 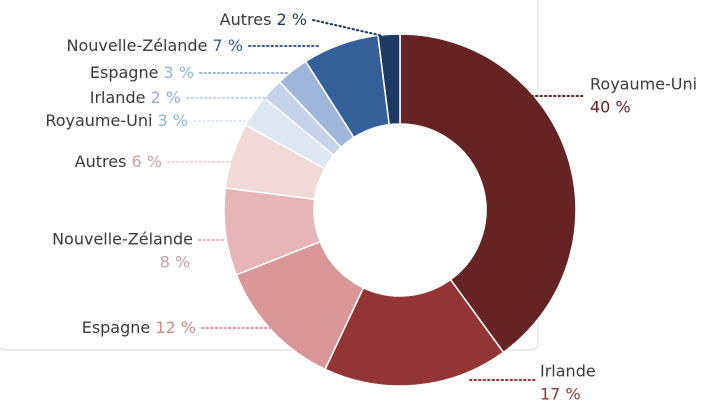 I want to click on segment-label-group: Irlande 2 %, so click(x=135, y=97).